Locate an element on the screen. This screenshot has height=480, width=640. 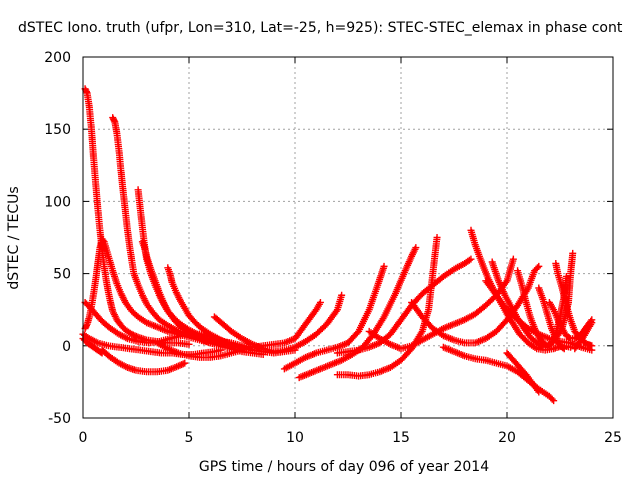
x-tick-label: 5 is located at coordinates (189, 438).